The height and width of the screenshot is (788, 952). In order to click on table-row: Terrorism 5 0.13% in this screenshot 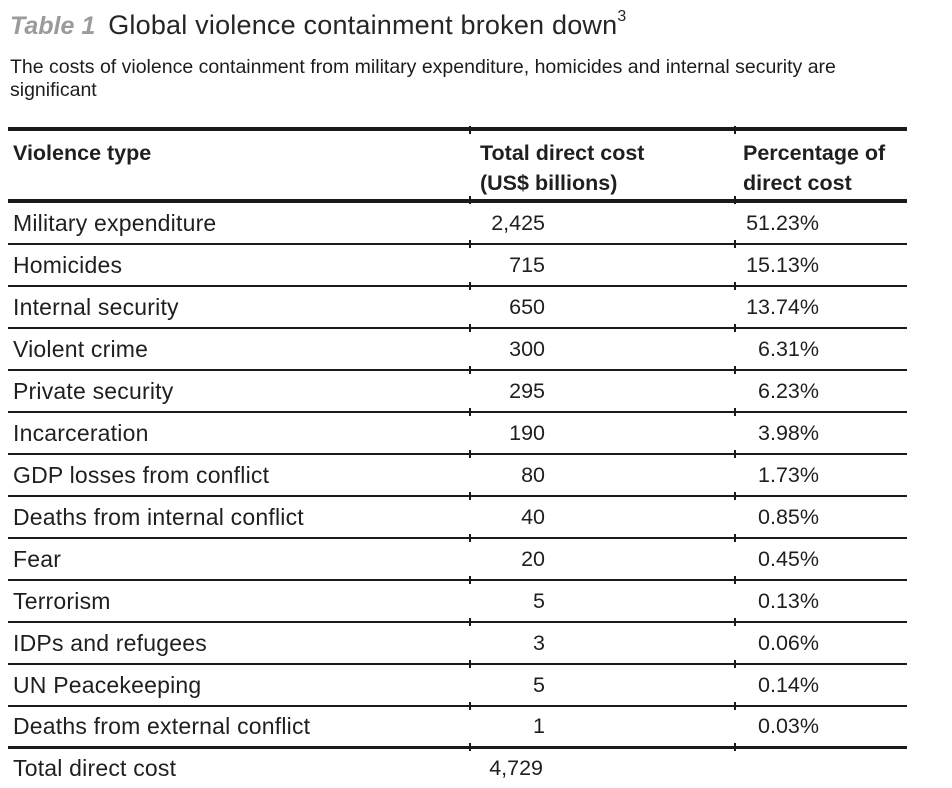, I will do `click(457, 603)`.